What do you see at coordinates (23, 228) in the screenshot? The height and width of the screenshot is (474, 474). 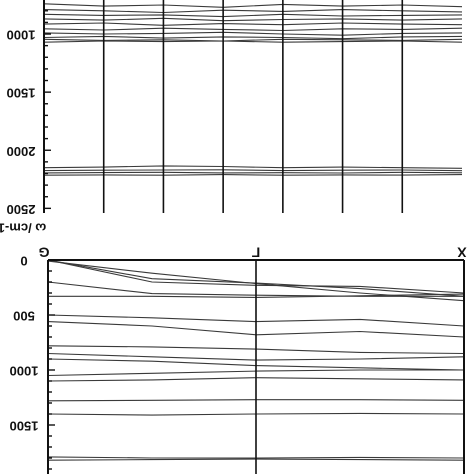 I see `top-y-axis-label: ω /cm-1` at bounding box center [23, 228].